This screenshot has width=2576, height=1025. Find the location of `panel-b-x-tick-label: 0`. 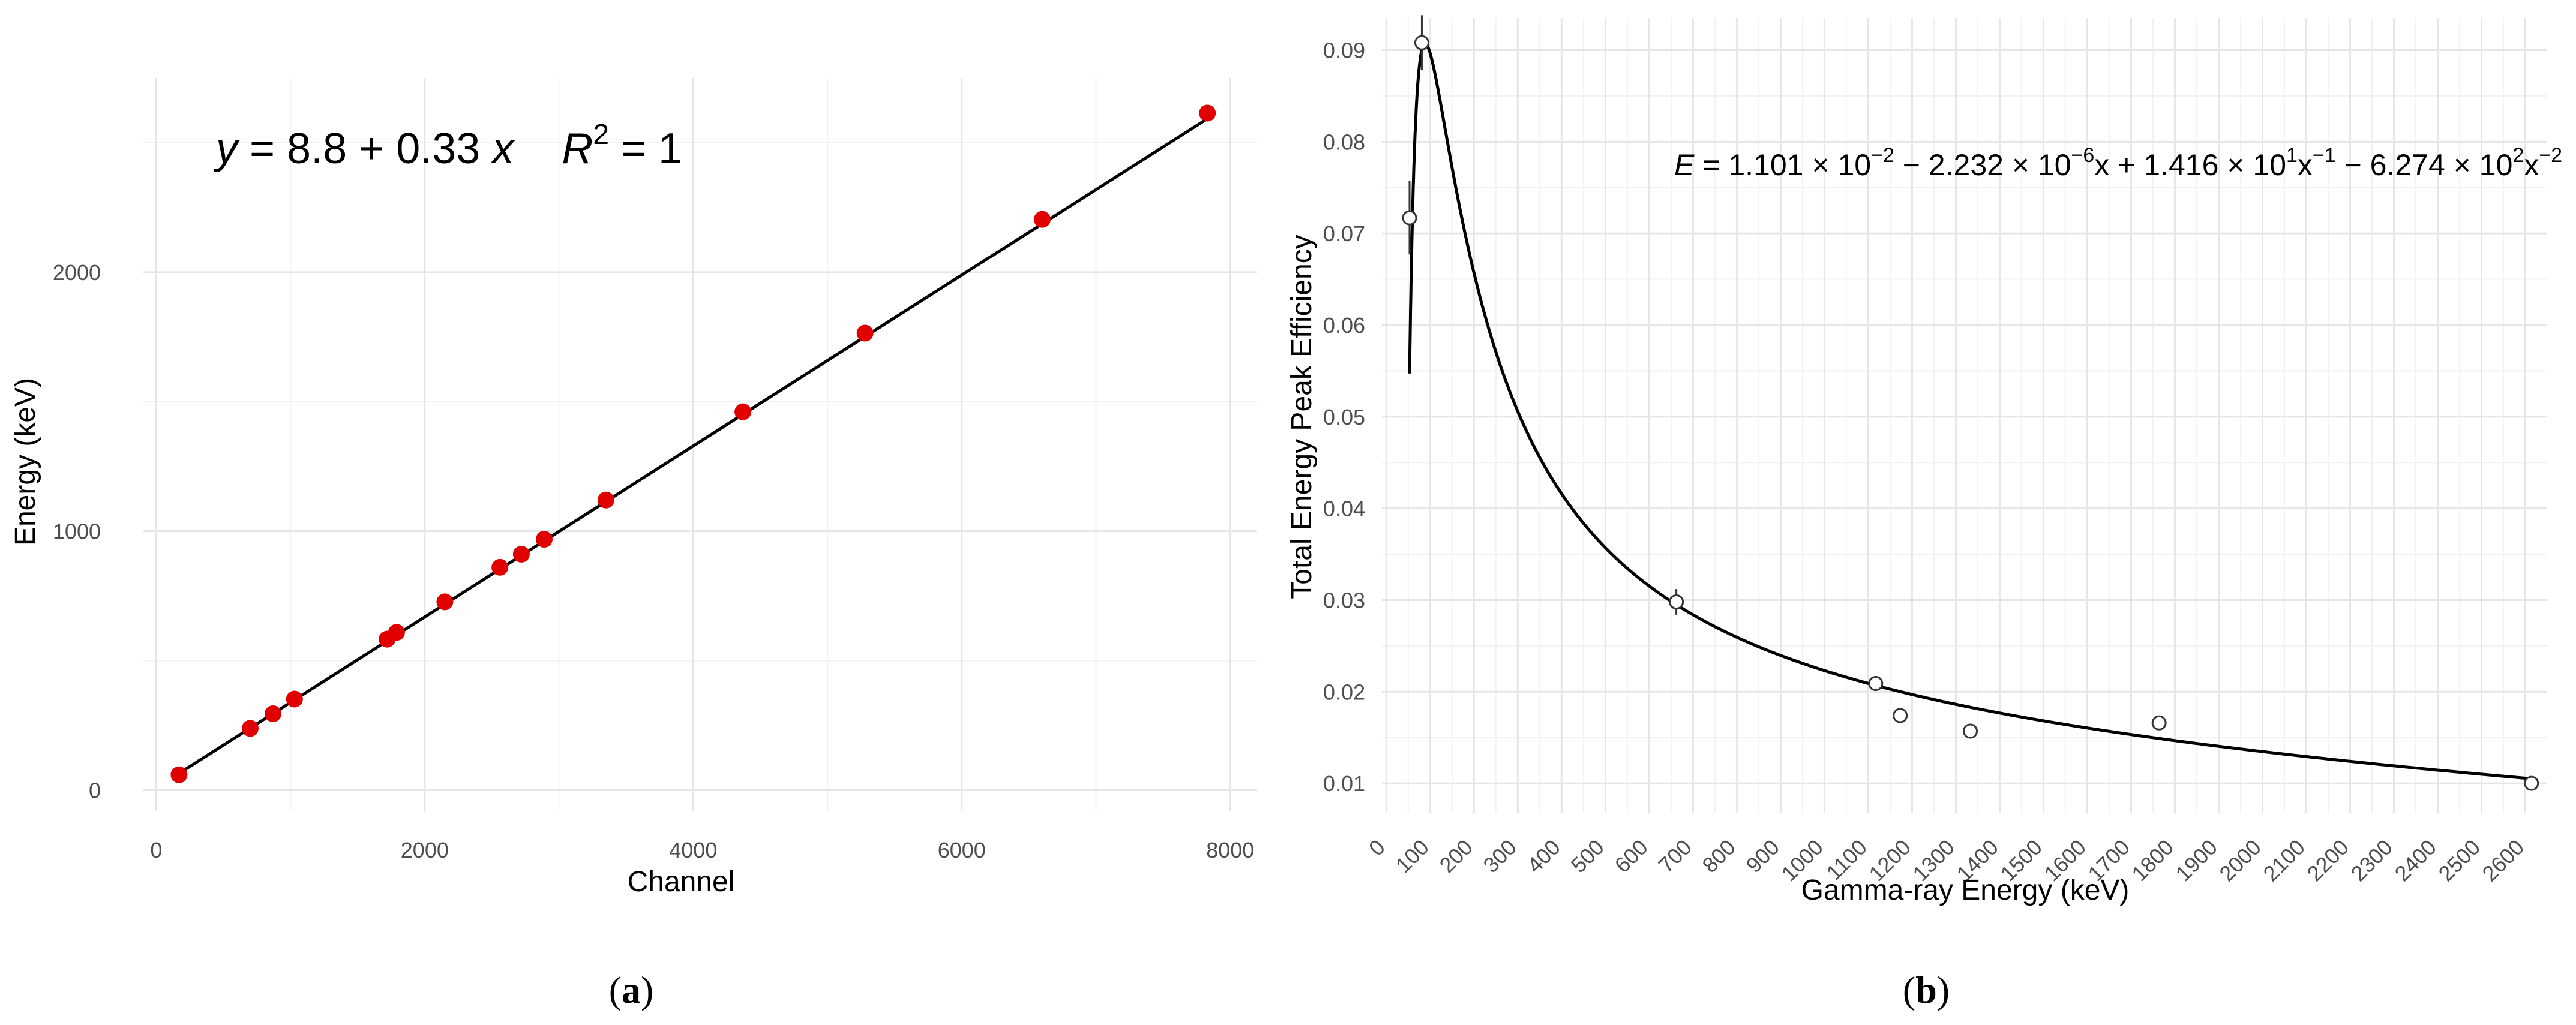

panel-b-x-tick-label: 0 is located at coordinates (1377, 848).